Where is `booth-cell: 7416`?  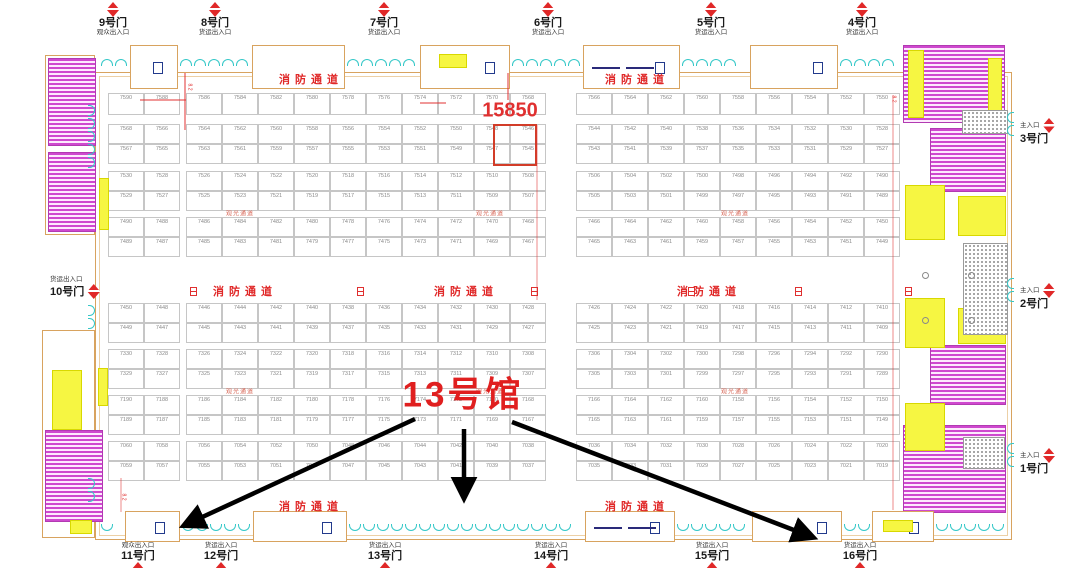
booth-cell: 7416 is located at coordinates (774, 313).